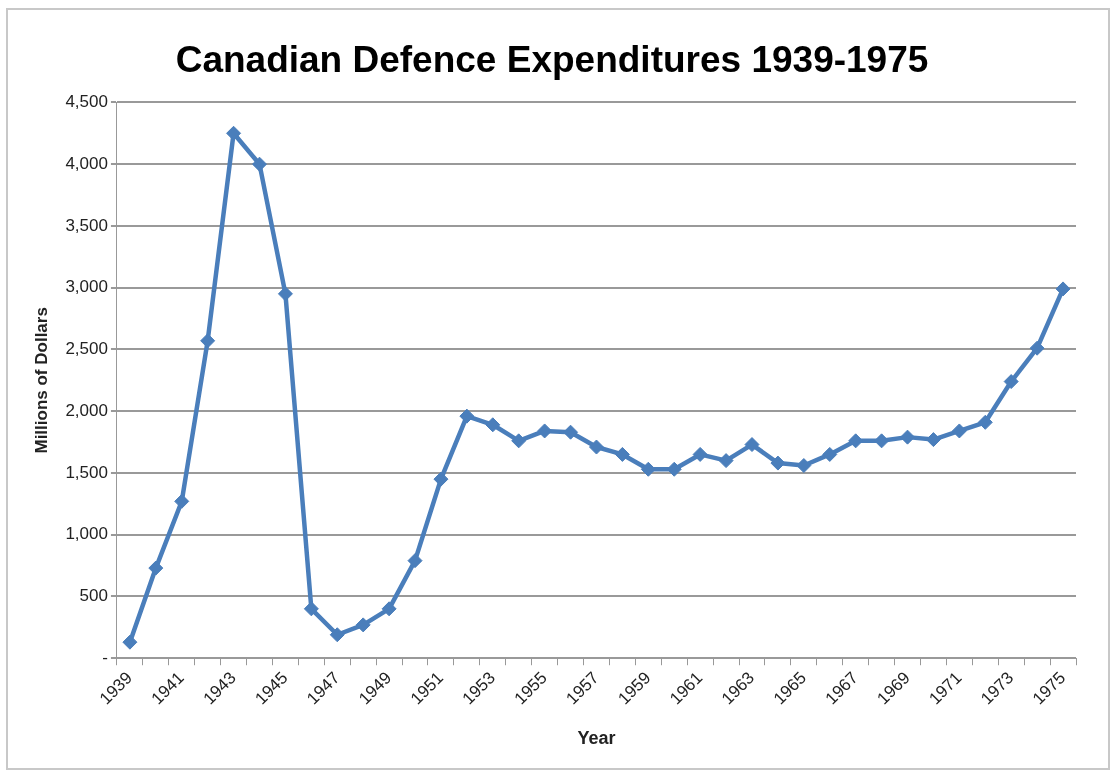  I want to click on y-tick-label: 3,000, so click(86, 287).